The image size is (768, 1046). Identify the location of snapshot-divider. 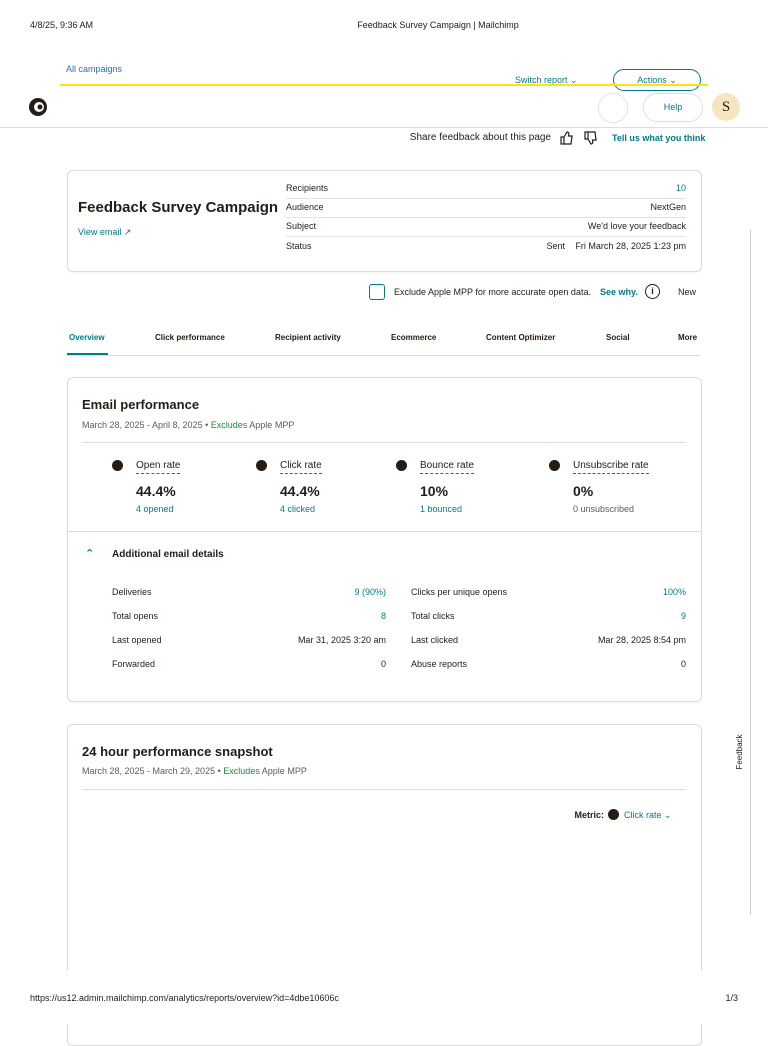
(384, 789).